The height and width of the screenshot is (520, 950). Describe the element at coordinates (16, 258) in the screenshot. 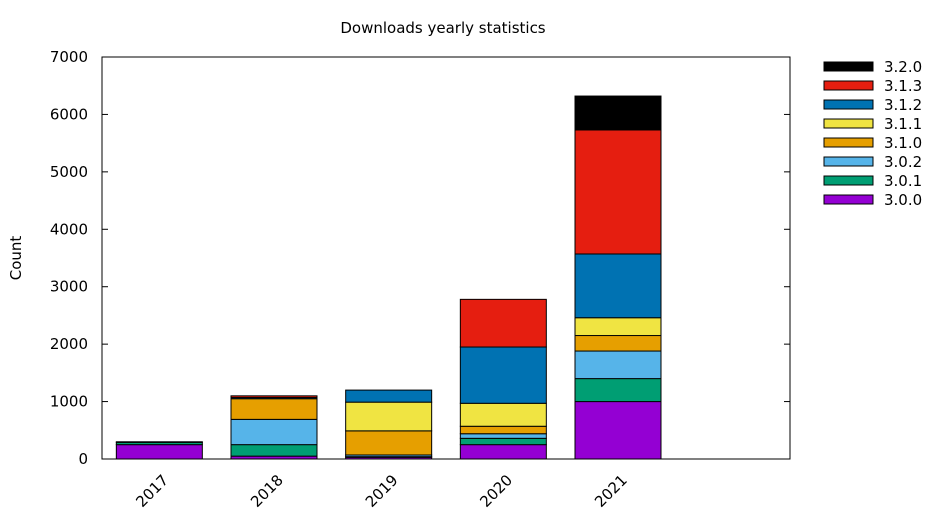

I see `y-axis-label: Count` at that location.